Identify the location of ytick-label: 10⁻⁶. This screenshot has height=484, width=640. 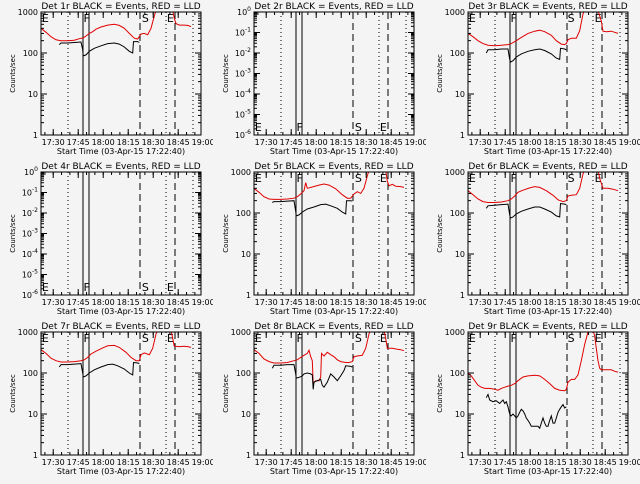
(243, 134).